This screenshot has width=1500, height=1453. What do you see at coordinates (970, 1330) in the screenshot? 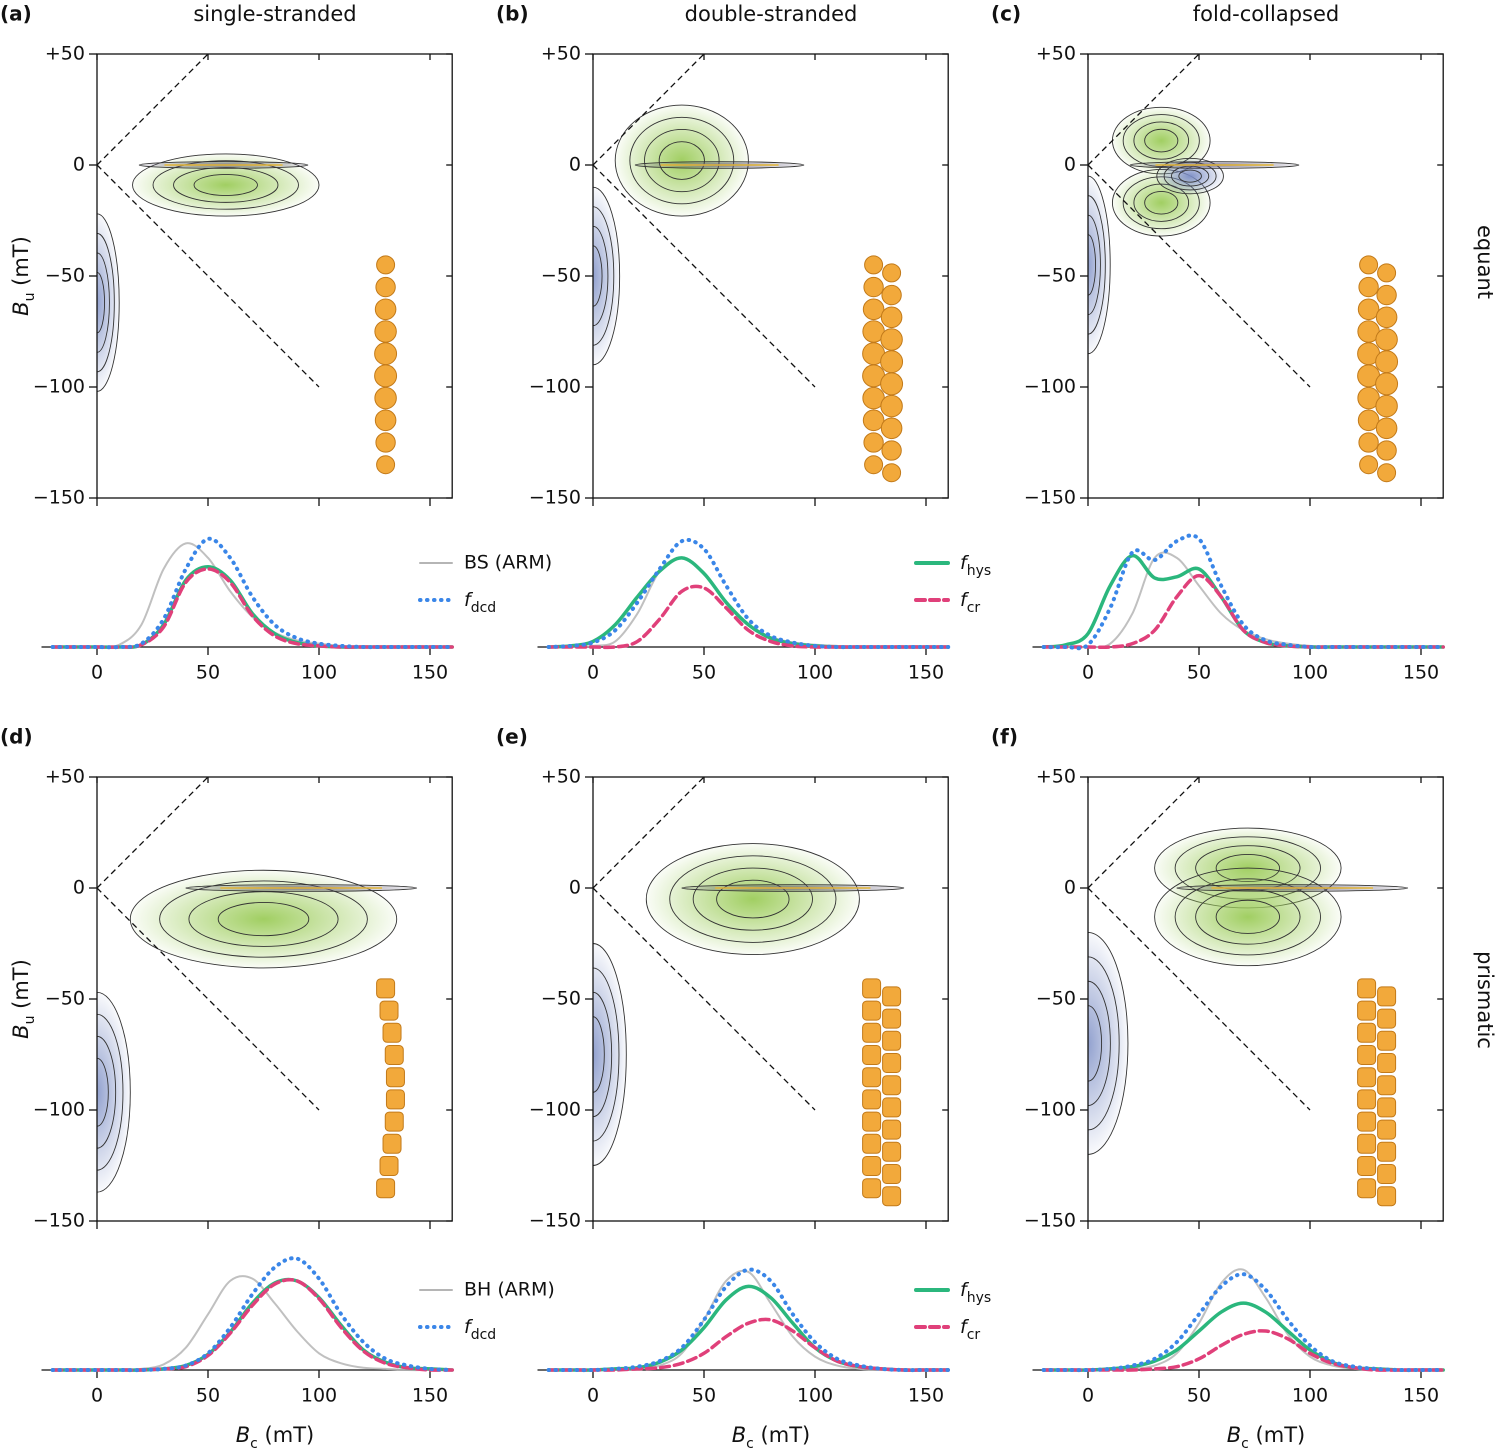
I see `legend-label: fcr` at bounding box center [970, 1330].